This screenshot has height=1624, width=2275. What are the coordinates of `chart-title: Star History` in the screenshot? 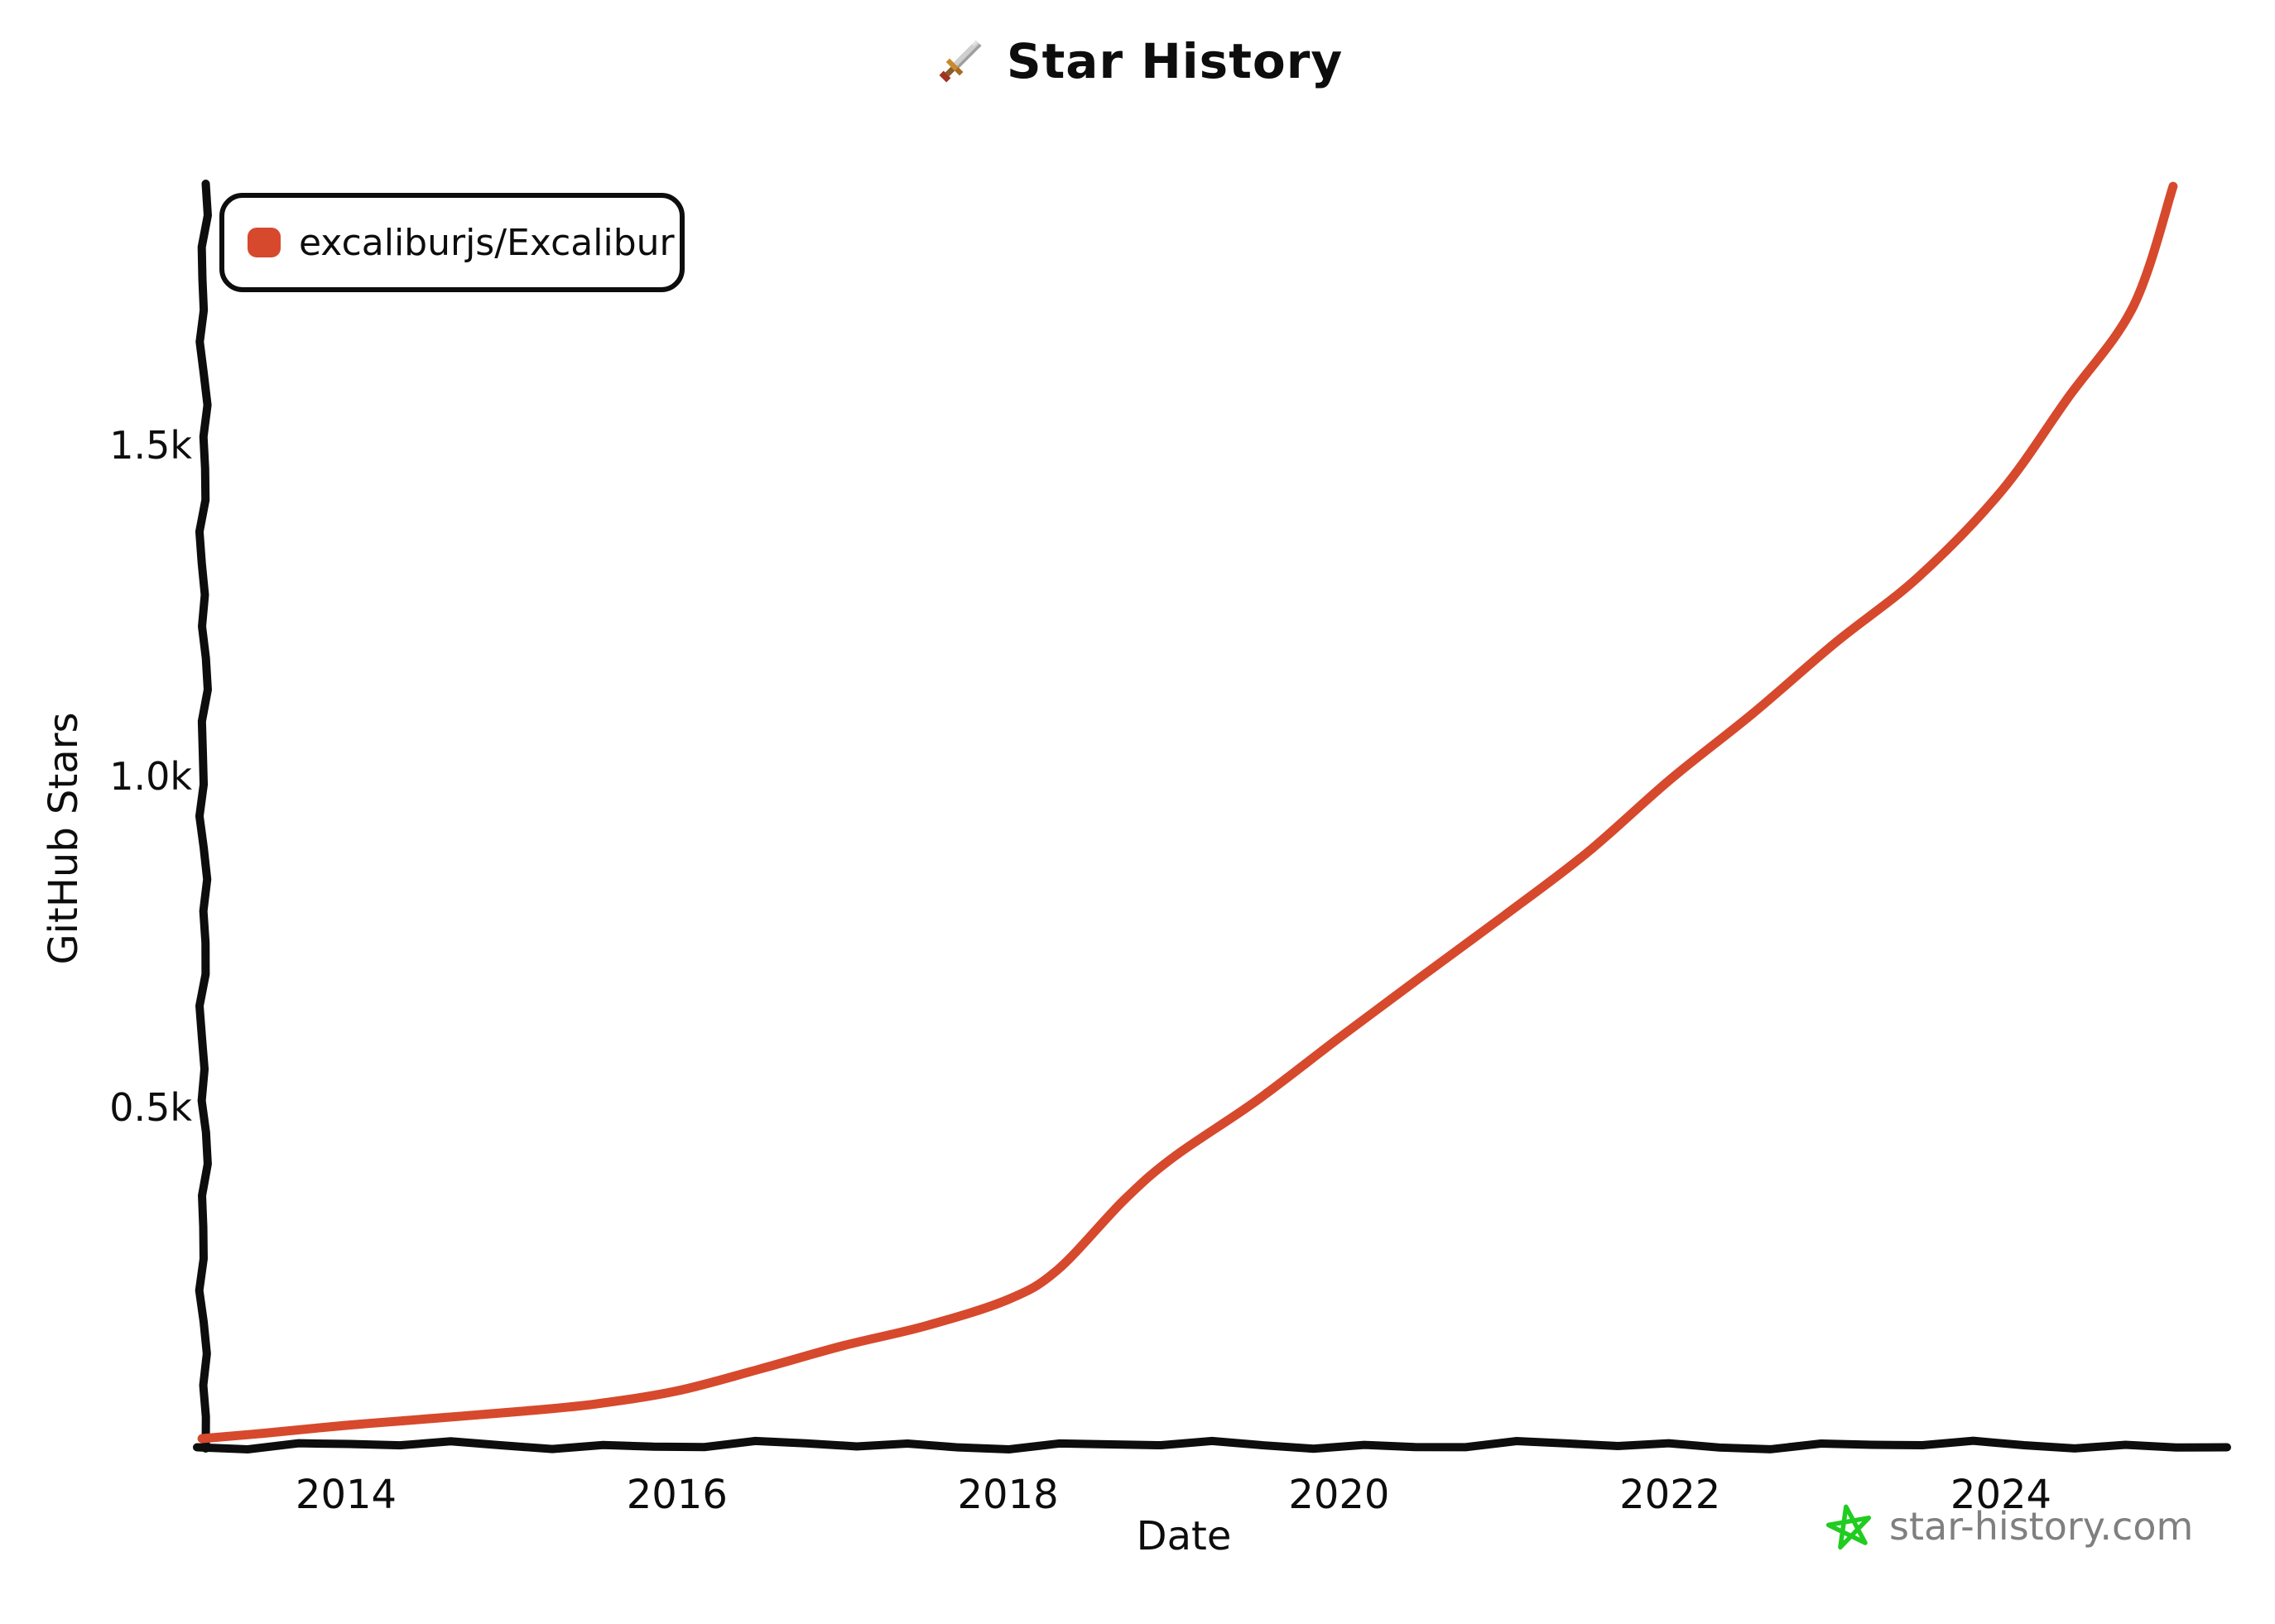 It's located at (1175, 61).